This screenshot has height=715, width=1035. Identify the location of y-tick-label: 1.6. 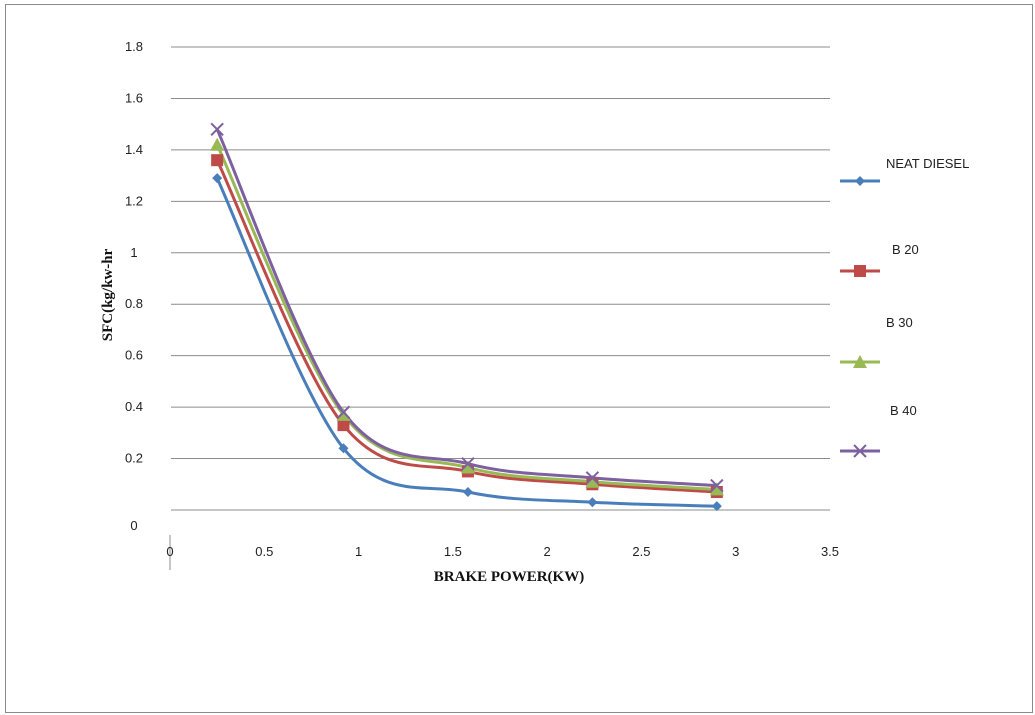
(134, 97).